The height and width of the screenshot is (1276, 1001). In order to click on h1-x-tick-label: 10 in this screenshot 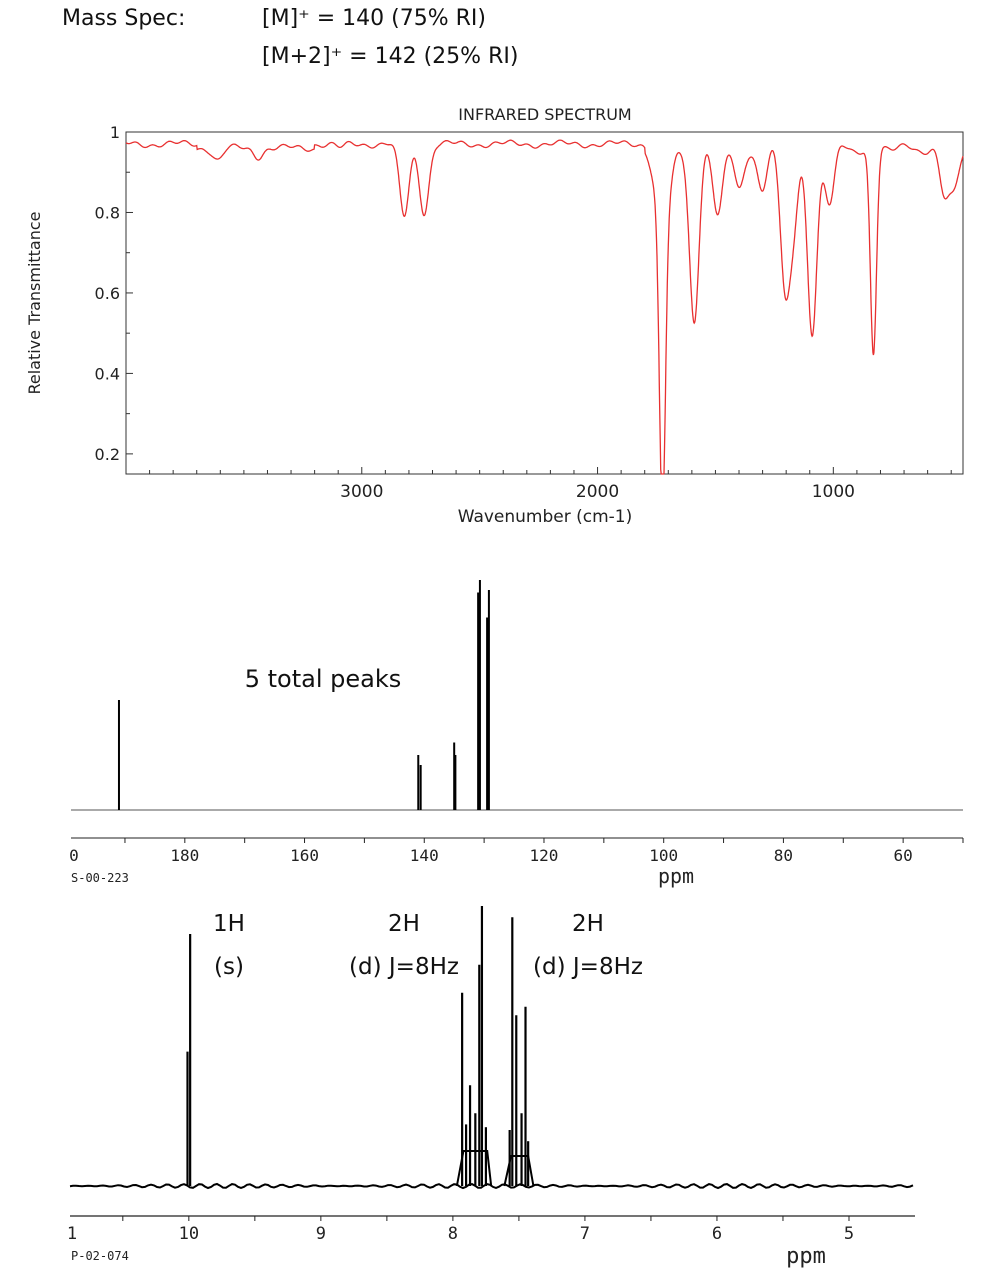, I will do `click(189, 1234)`.